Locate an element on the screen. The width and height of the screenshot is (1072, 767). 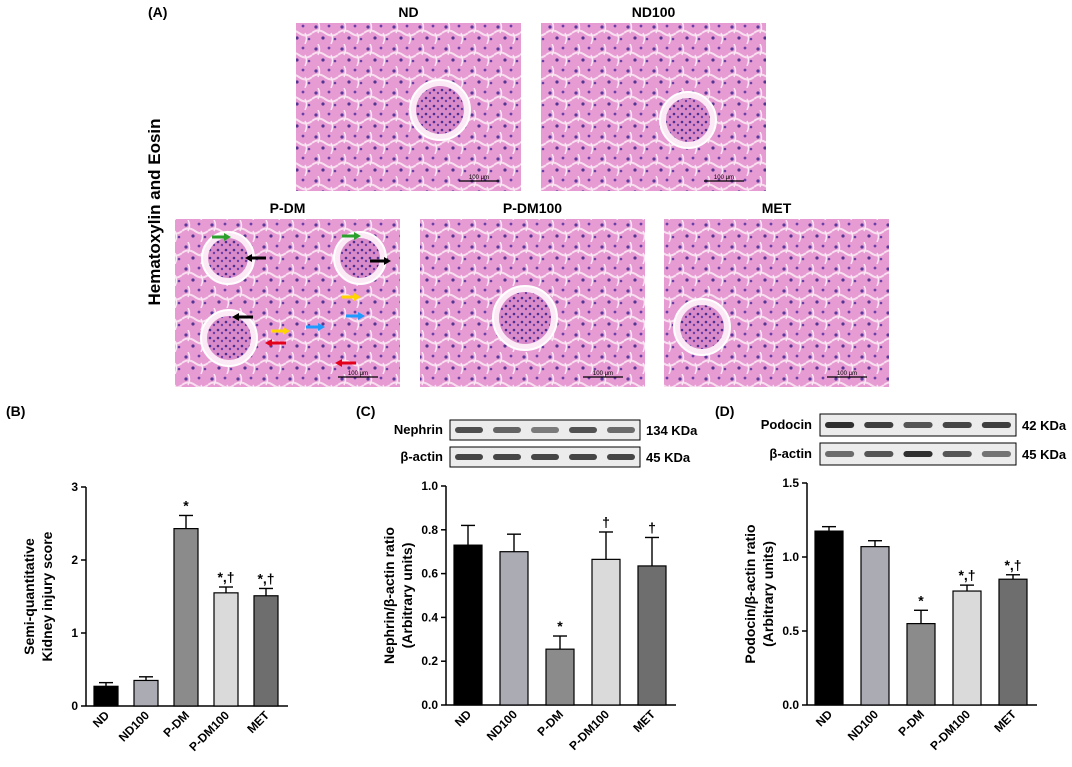
micrograph-nd: ND 100 μm is located at coordinates (408, 97).